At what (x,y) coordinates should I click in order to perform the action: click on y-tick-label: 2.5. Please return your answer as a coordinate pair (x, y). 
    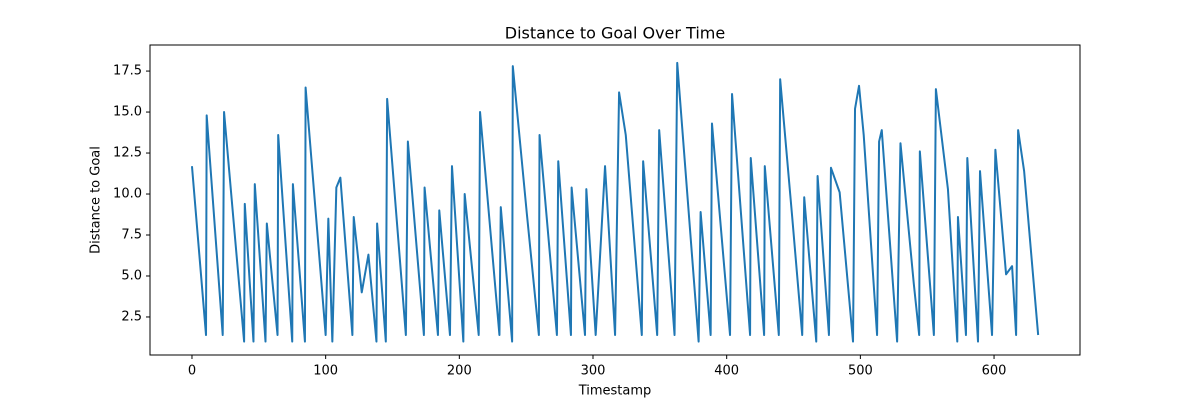
    Looking at the image, I should click on (131, 316).